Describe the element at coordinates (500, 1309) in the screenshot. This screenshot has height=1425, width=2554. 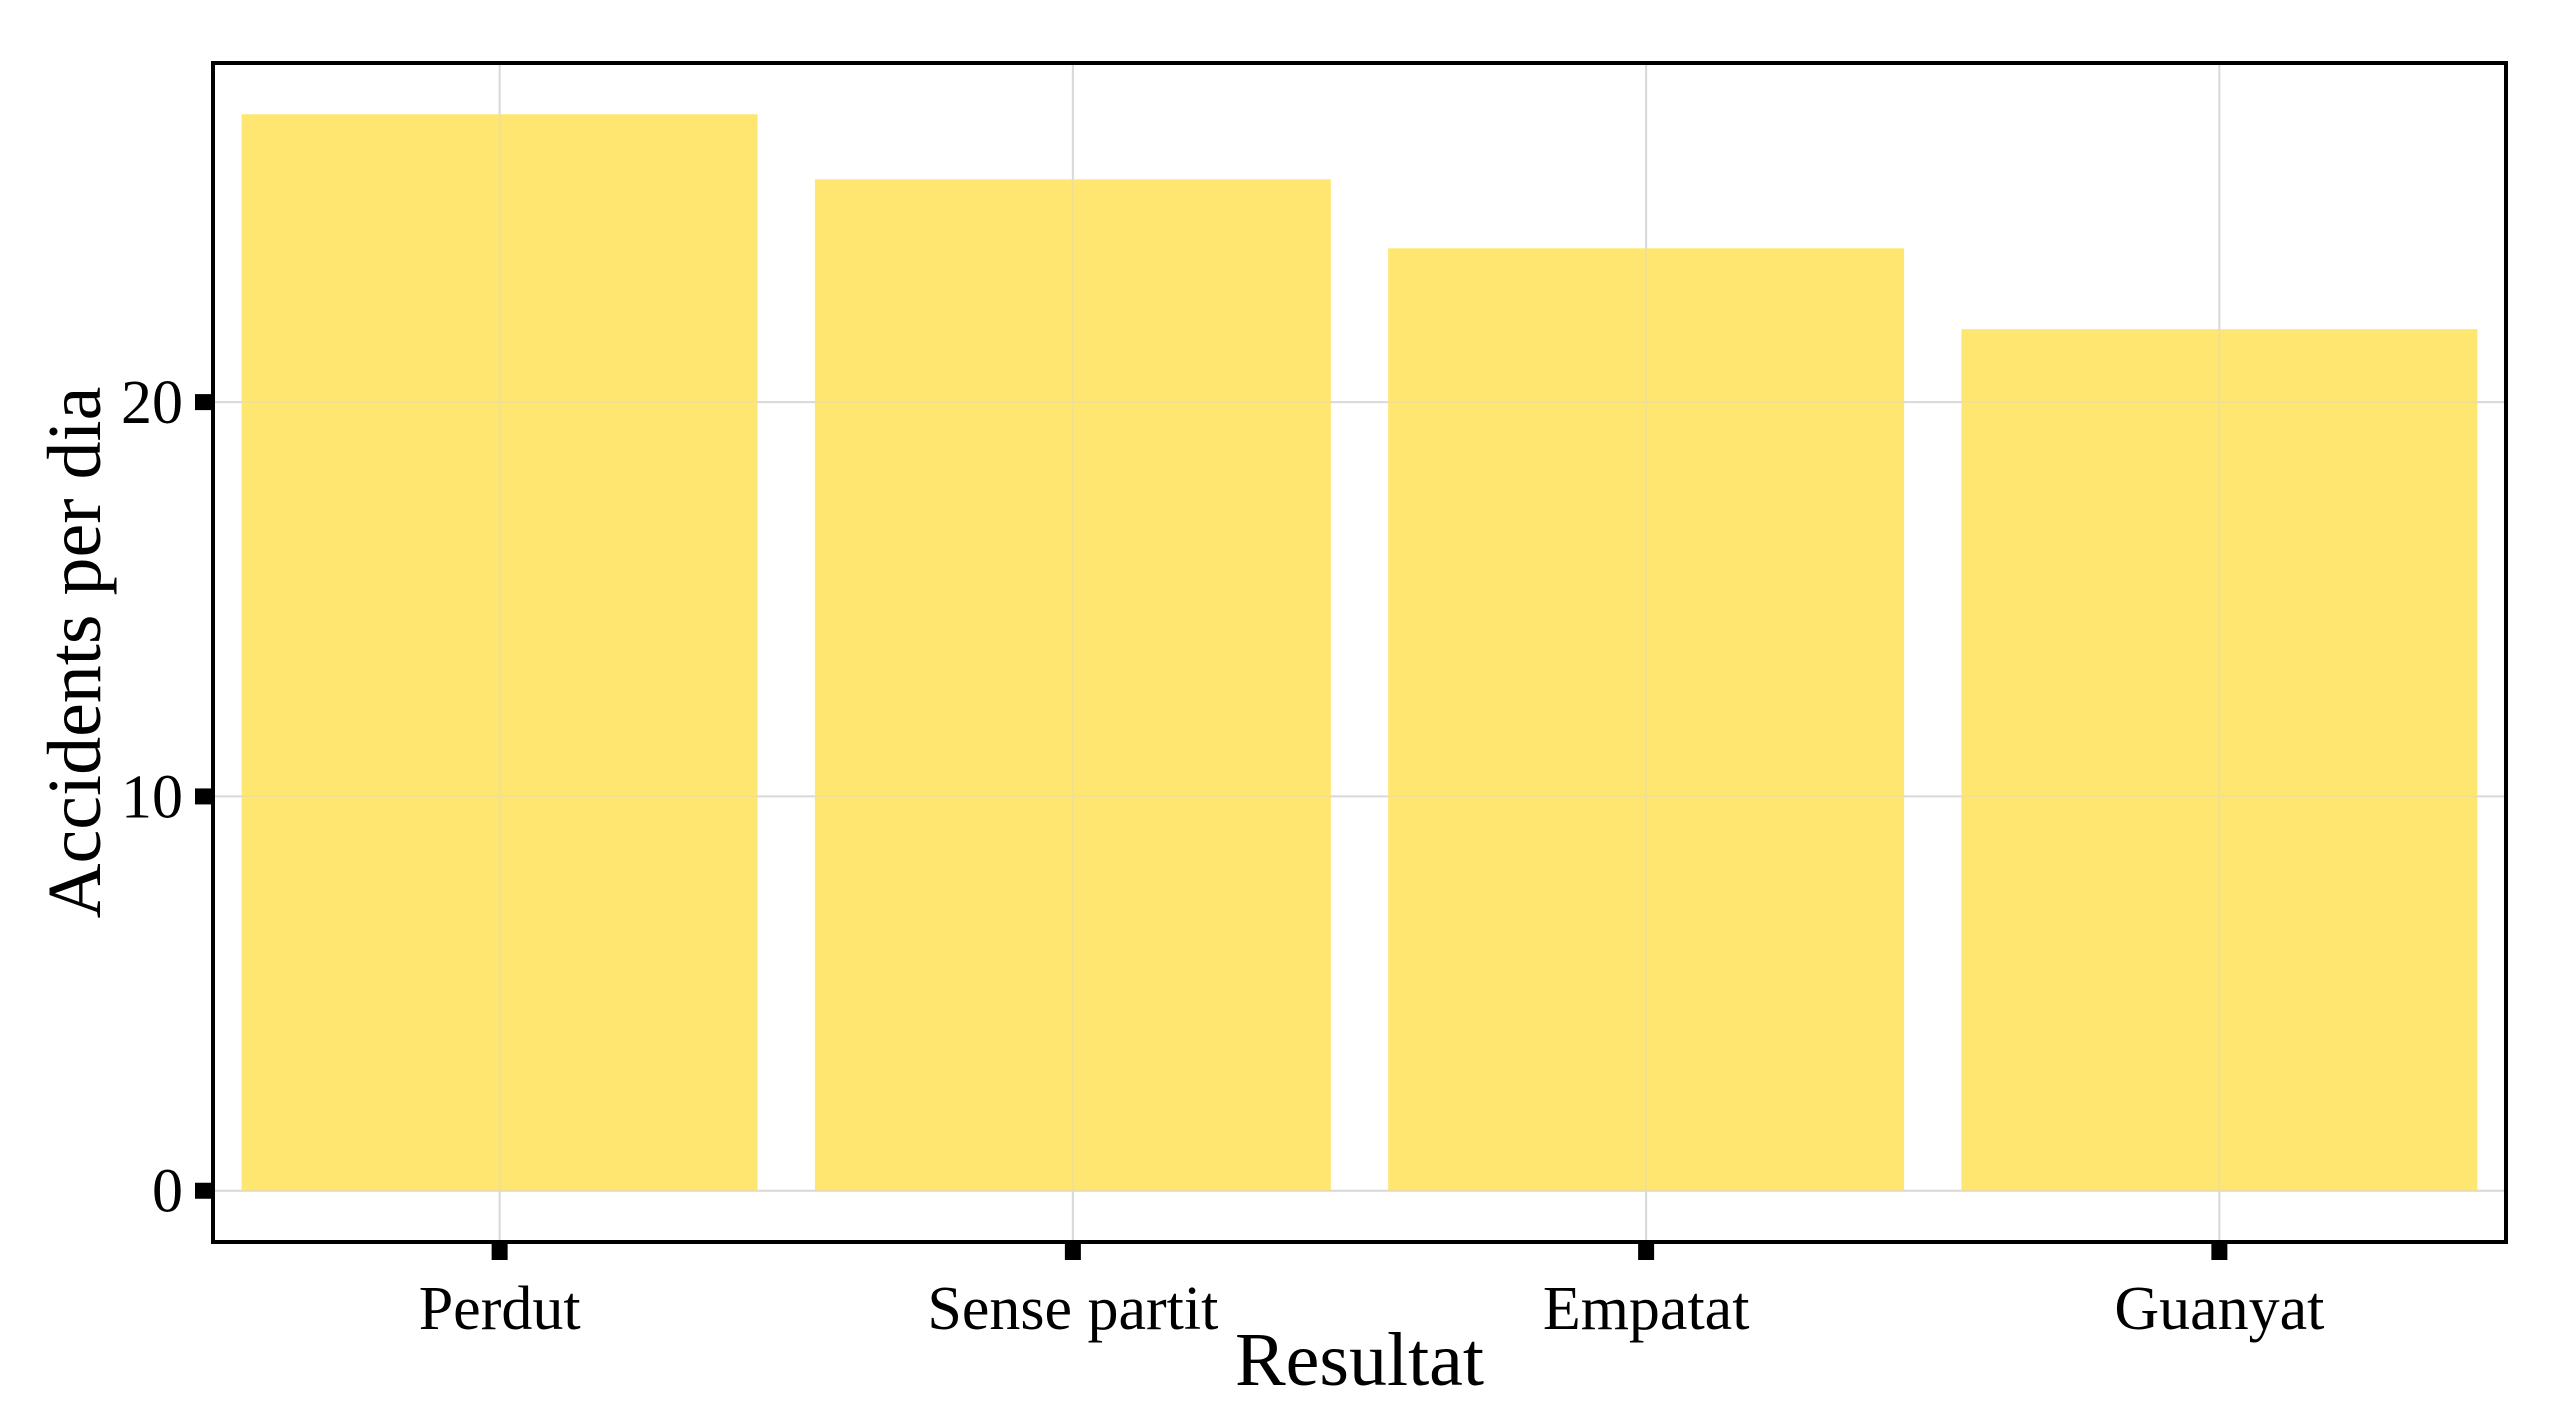
I see `x-tick-label: Perdut` at that location.